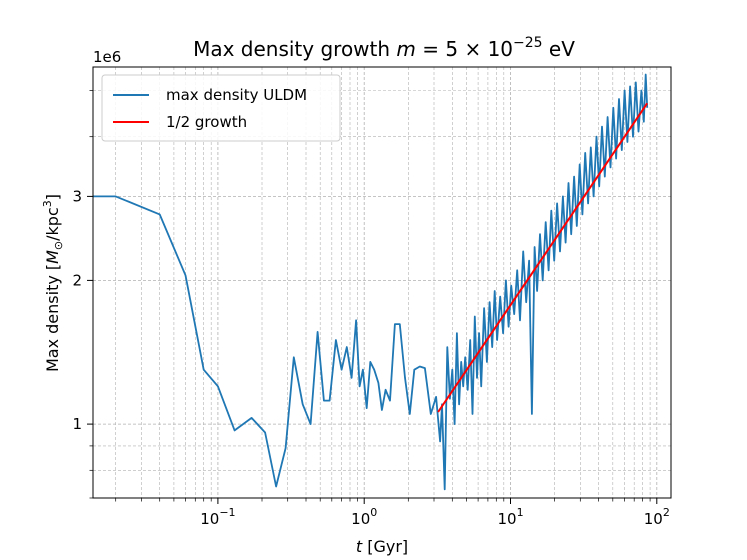  I want to click on y-axis-label: Max density [M⊙/kpc3], so click(53, 283).